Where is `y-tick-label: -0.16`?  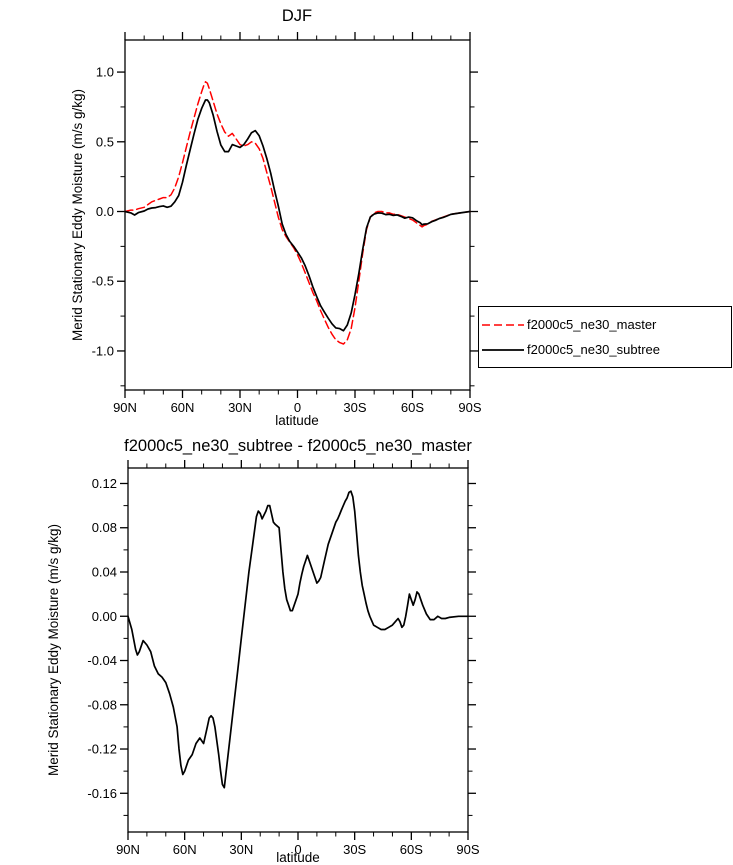 y-tick-label: -0.16 is located at coordinates (102, 793).